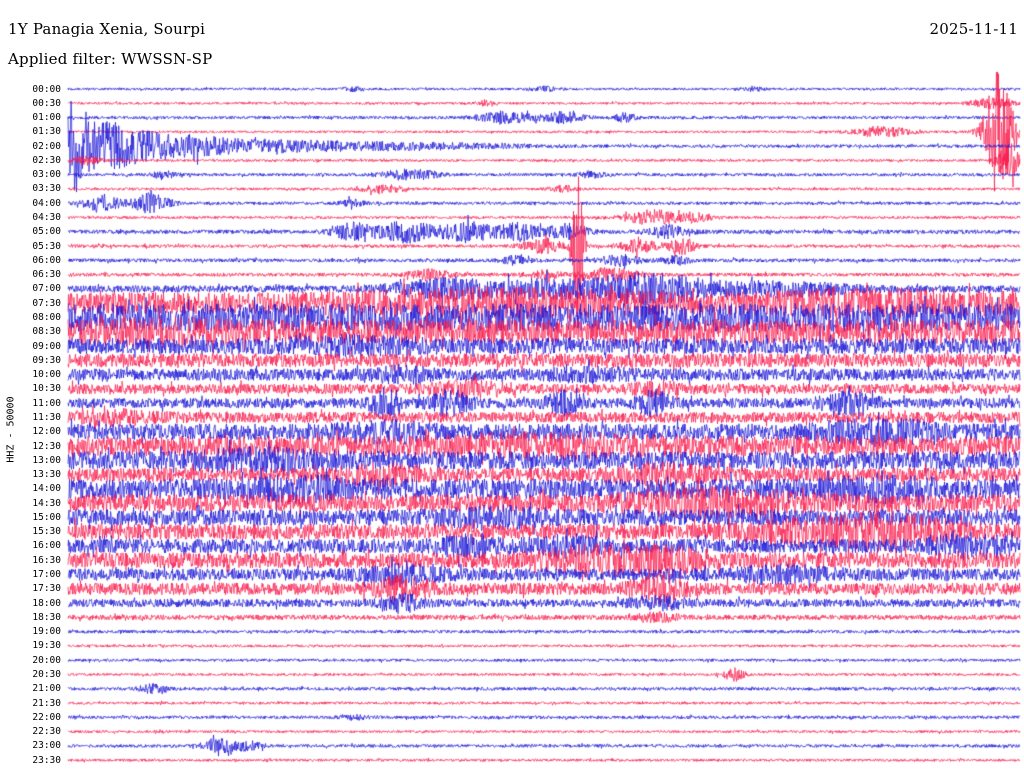 This screenshot has width=1024, height=780. What do you see at coordinates (46, 432) in the screenshot?
I see `time-label: 12:00` at bounding box center [46, 432].